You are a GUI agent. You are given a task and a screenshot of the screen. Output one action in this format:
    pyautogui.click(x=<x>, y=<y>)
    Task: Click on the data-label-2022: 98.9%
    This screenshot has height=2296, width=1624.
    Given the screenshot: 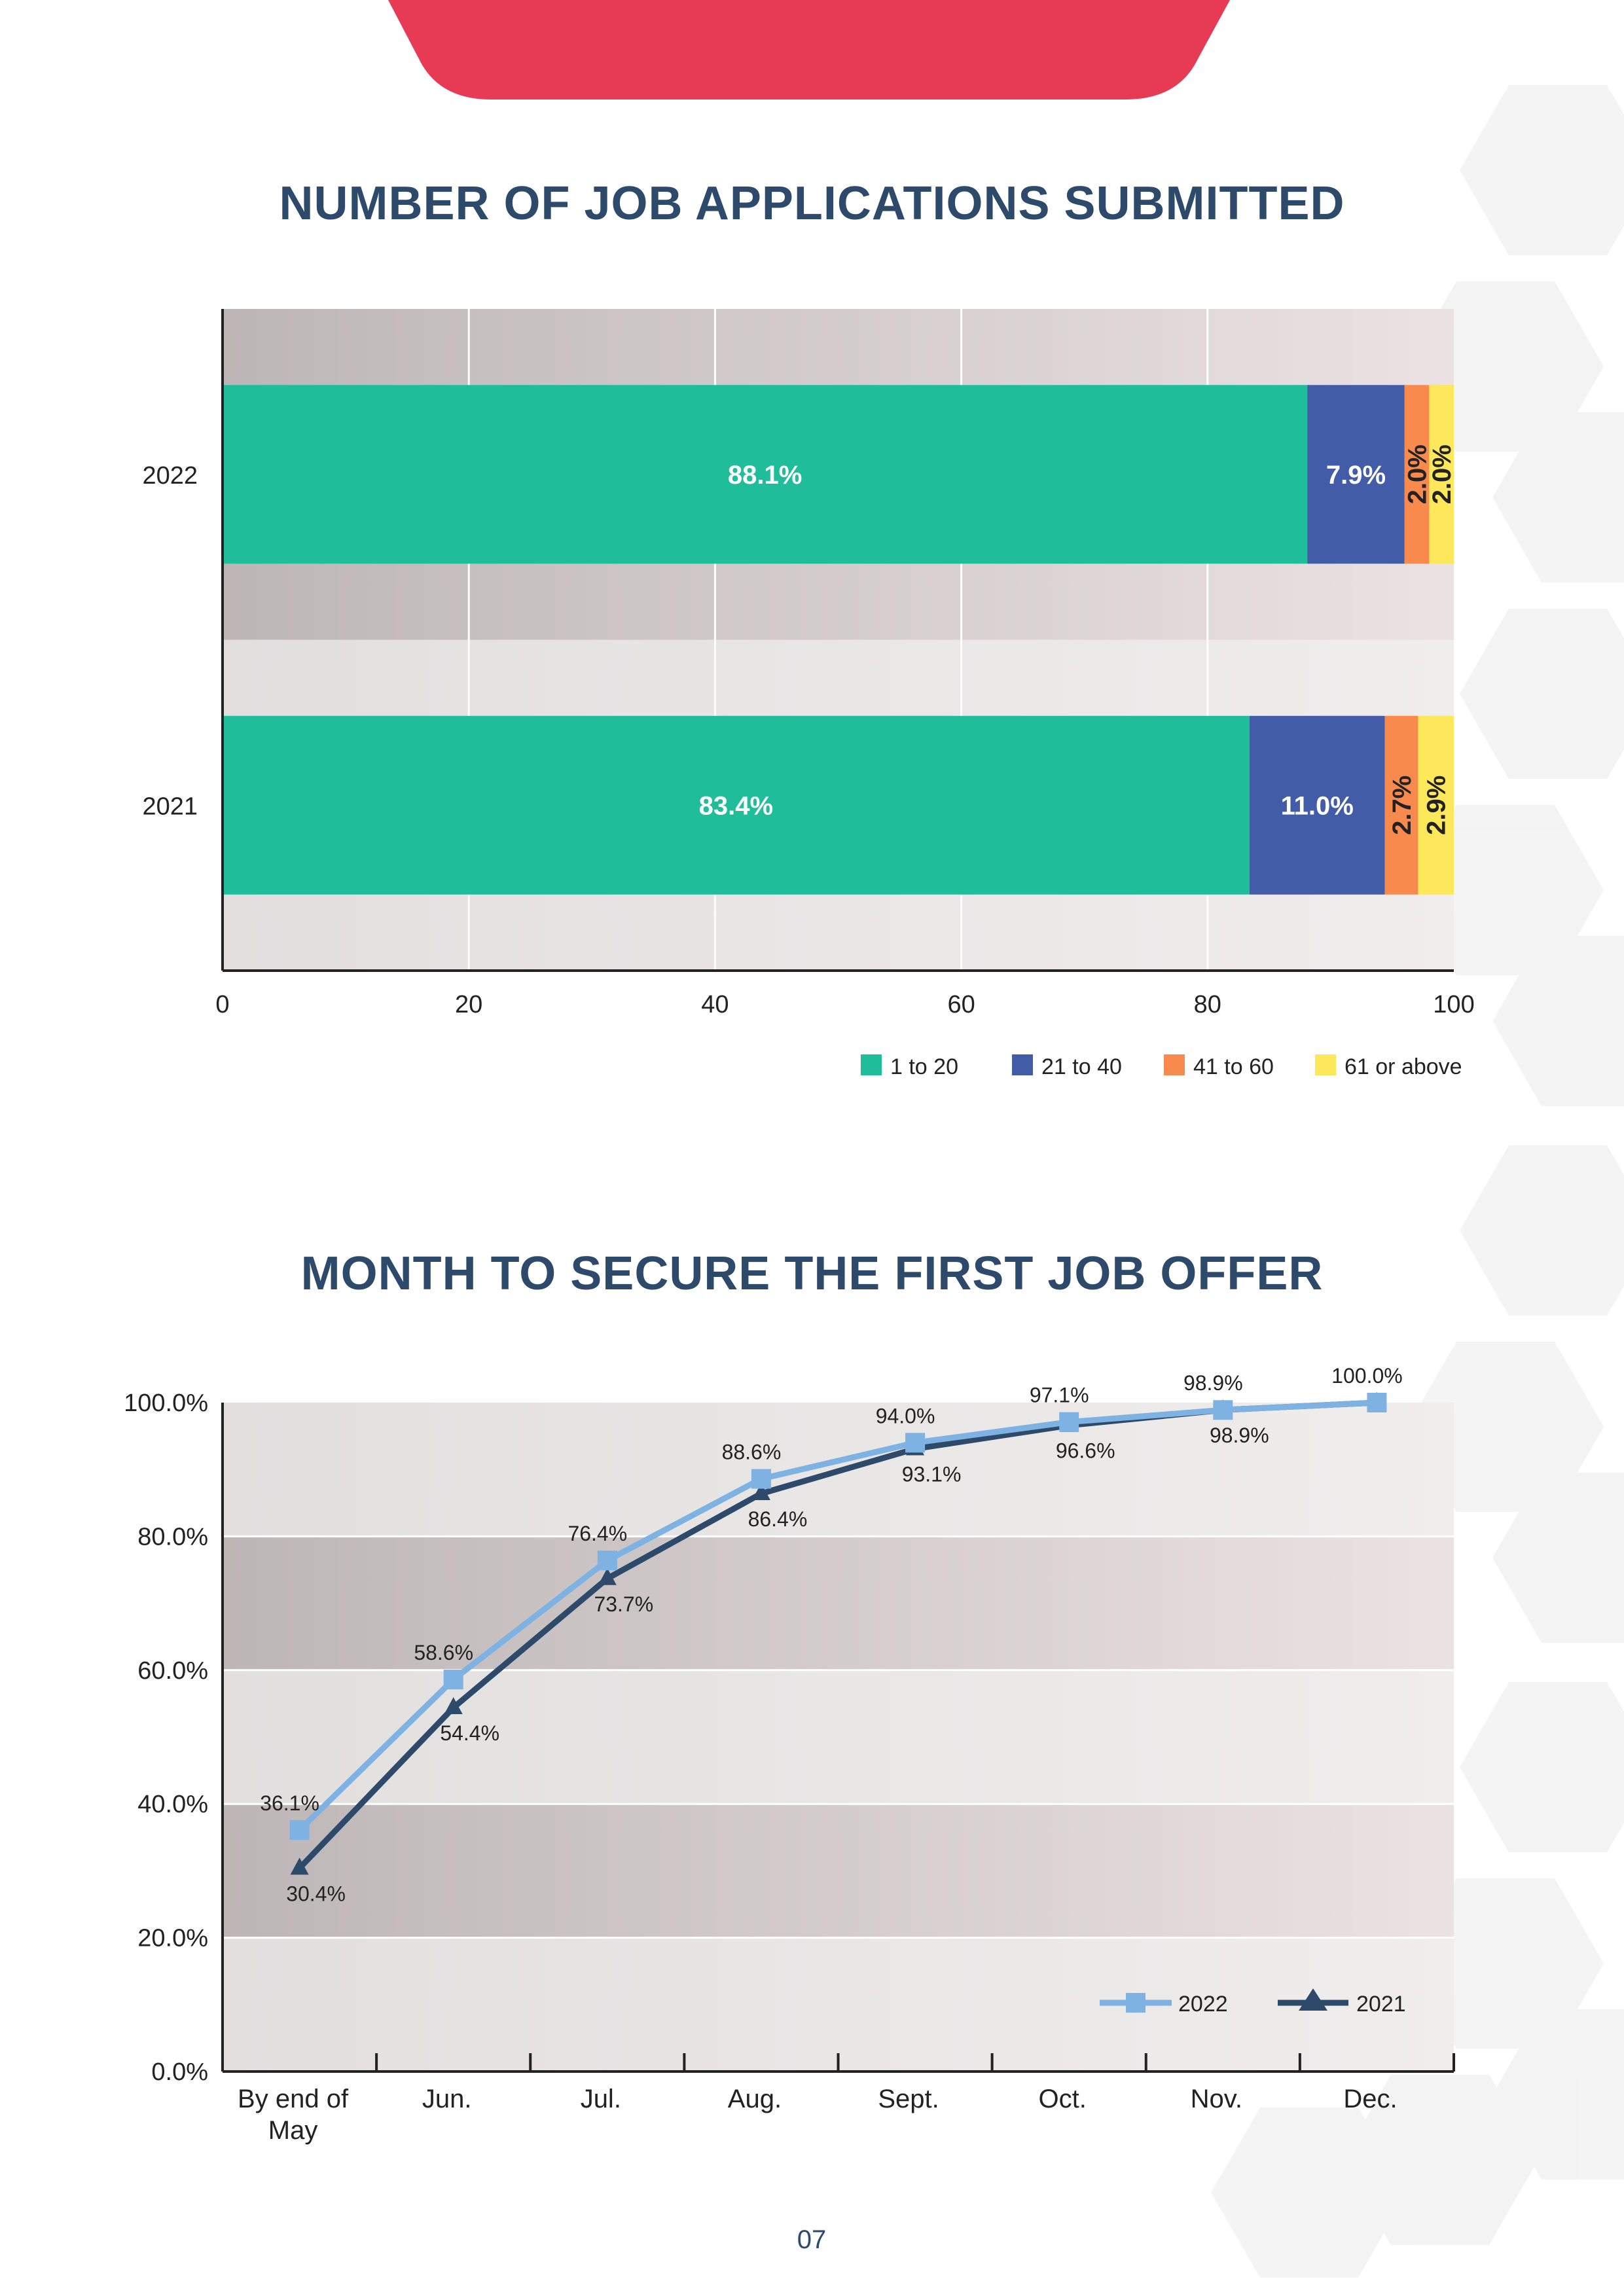 What is the action you would take?
    pyautogui.click(x=1213, y=1383)
    